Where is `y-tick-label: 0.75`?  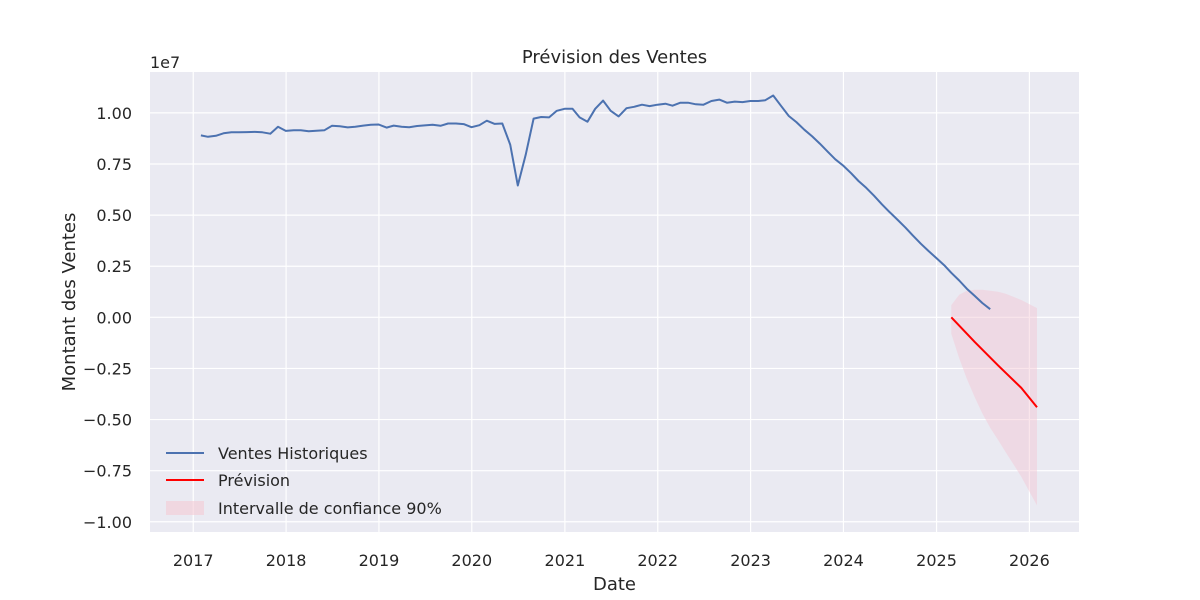 y-tick-label: 0.75 is located at coordinates (114, 164).